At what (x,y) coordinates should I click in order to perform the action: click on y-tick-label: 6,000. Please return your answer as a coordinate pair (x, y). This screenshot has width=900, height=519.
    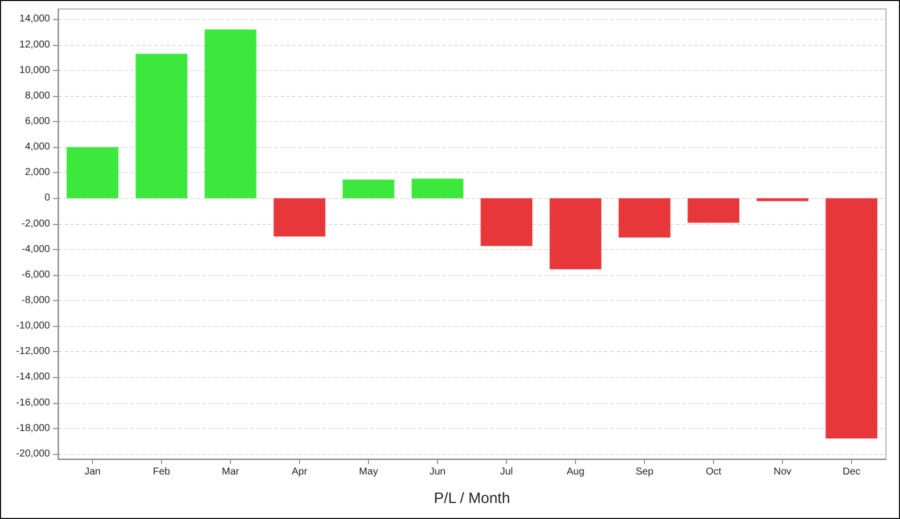
    Looking at the image, I should click on (37, 121).